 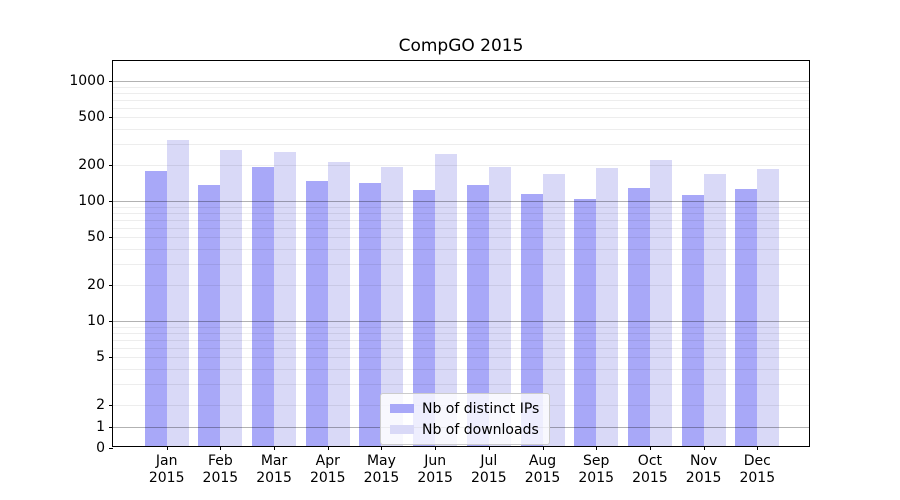 What do you see at coordinates (285, 299) in the screenshot?
I see `bar-nb-of-downloads-mar` at bounding box center [285, 299].